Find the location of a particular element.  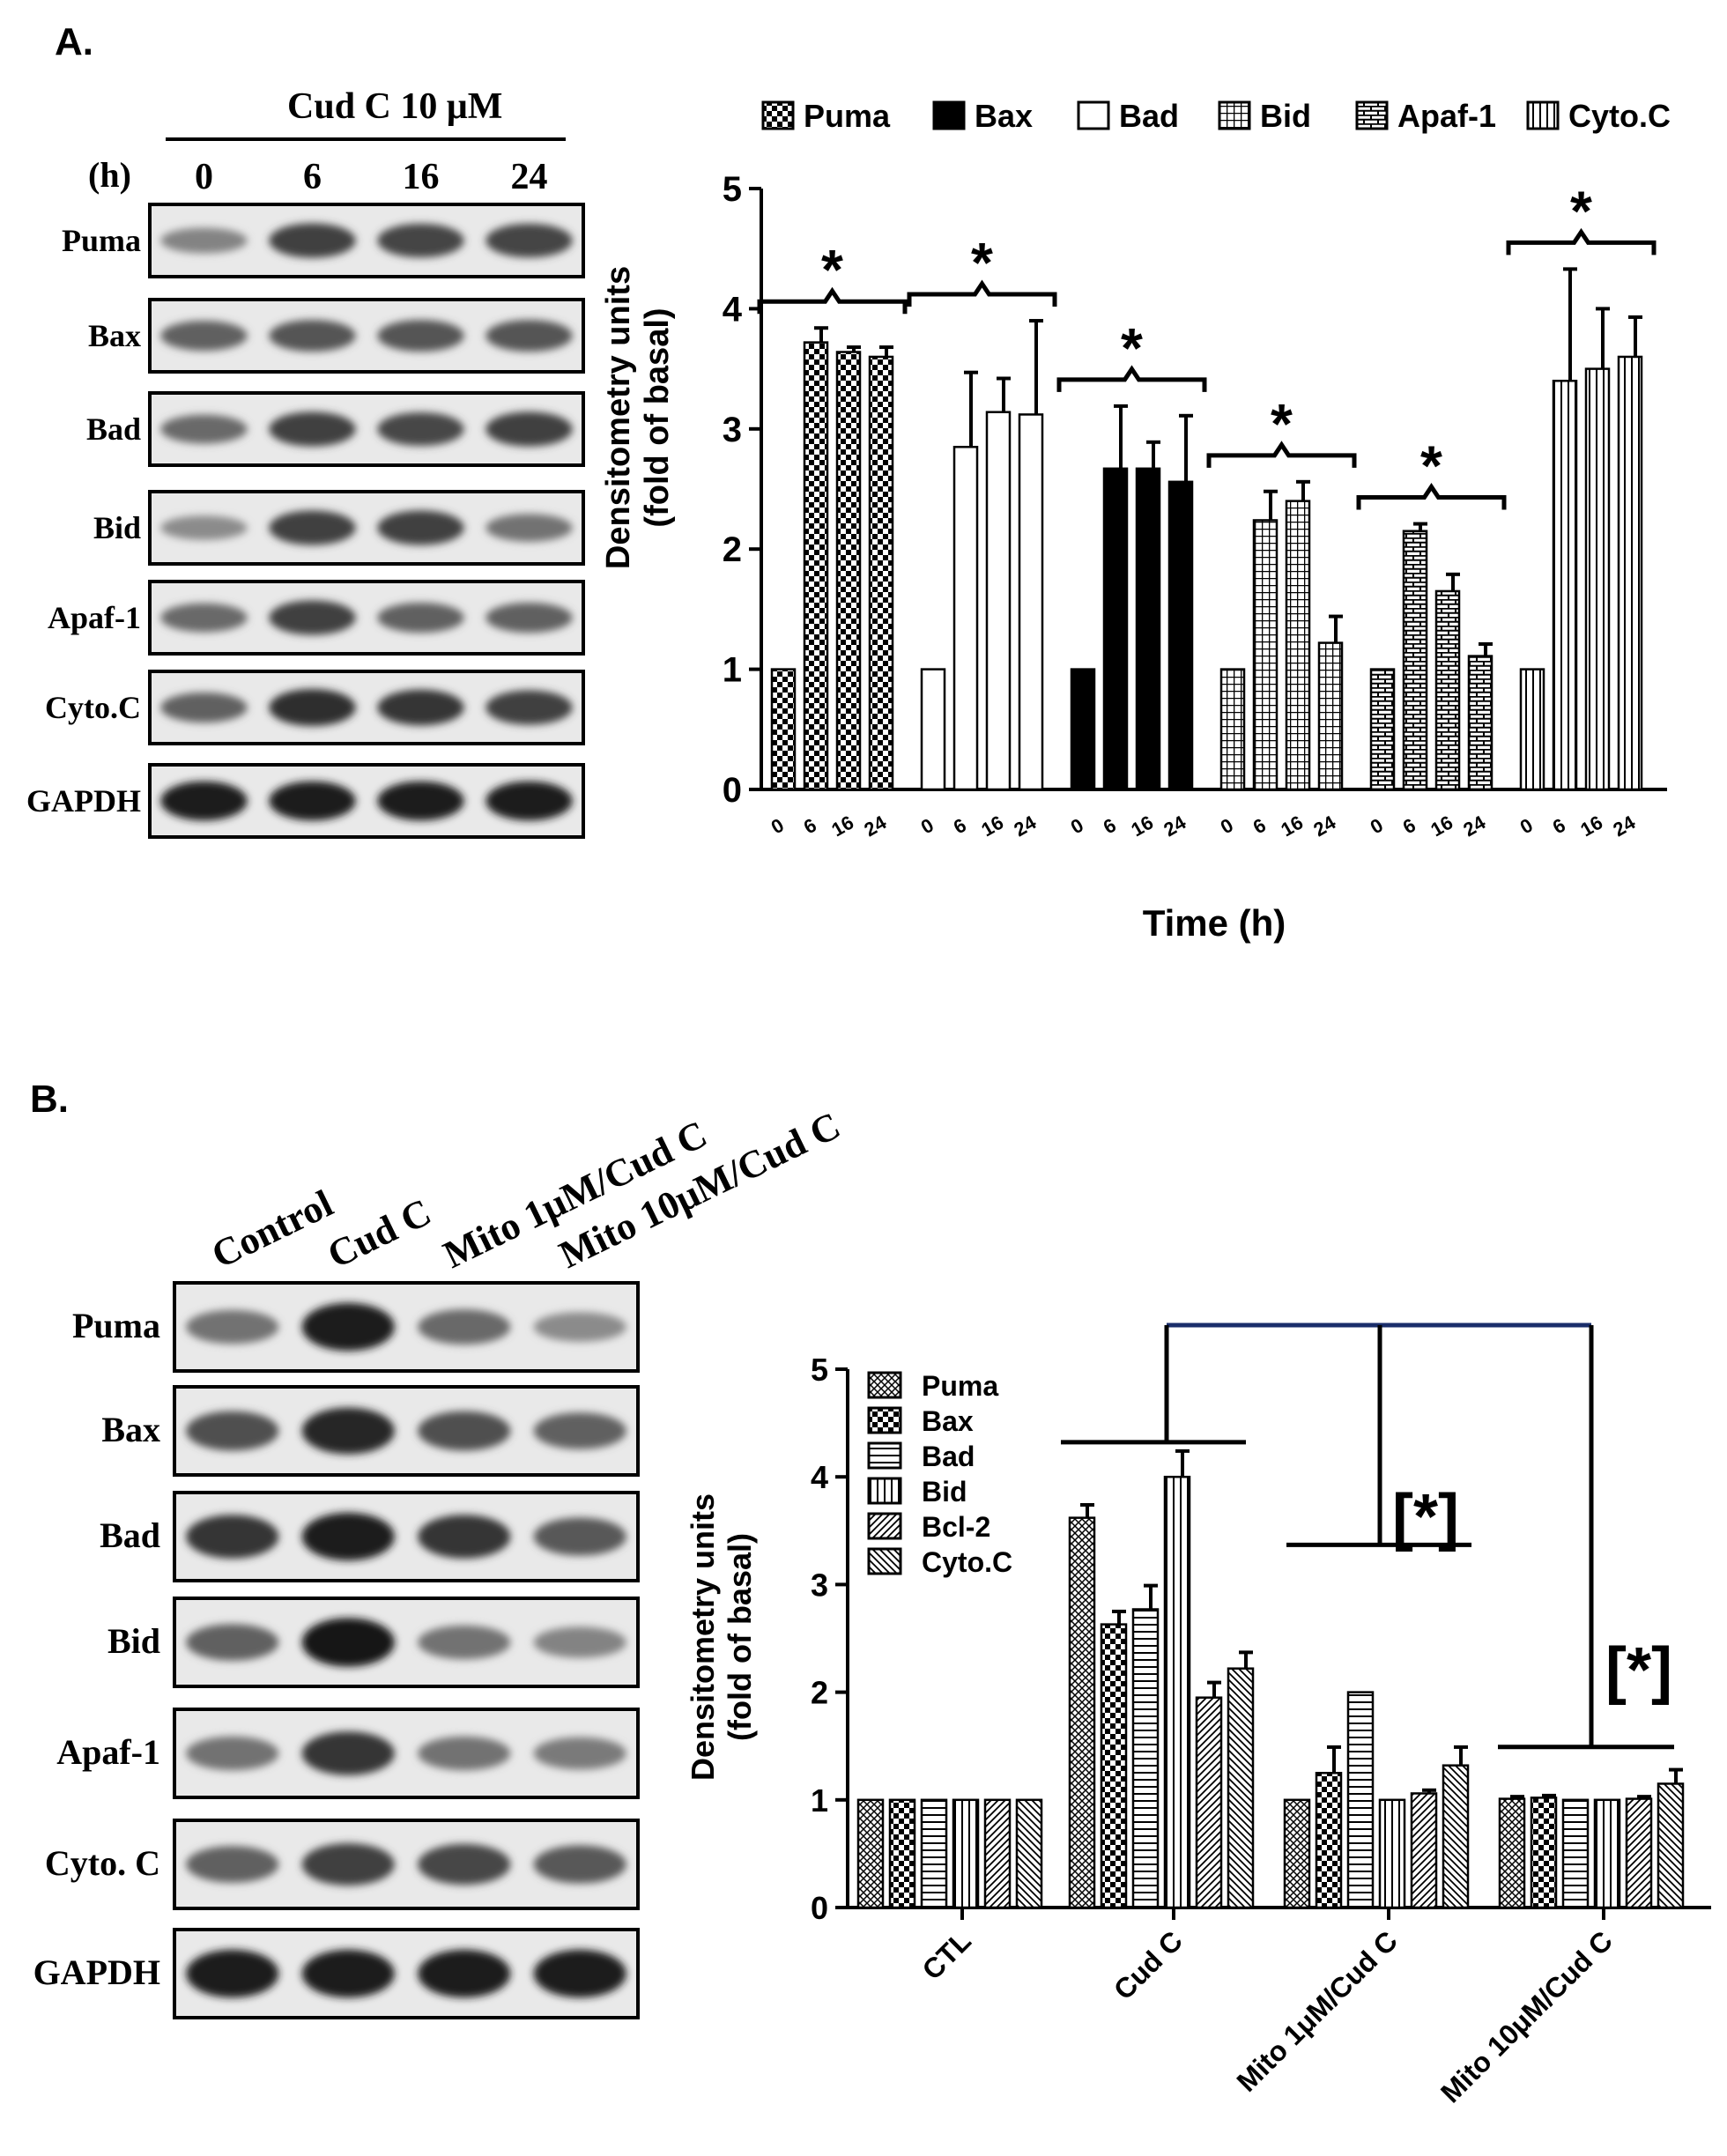

y-tick-label: 5 is located at coordinates (819, 1370).